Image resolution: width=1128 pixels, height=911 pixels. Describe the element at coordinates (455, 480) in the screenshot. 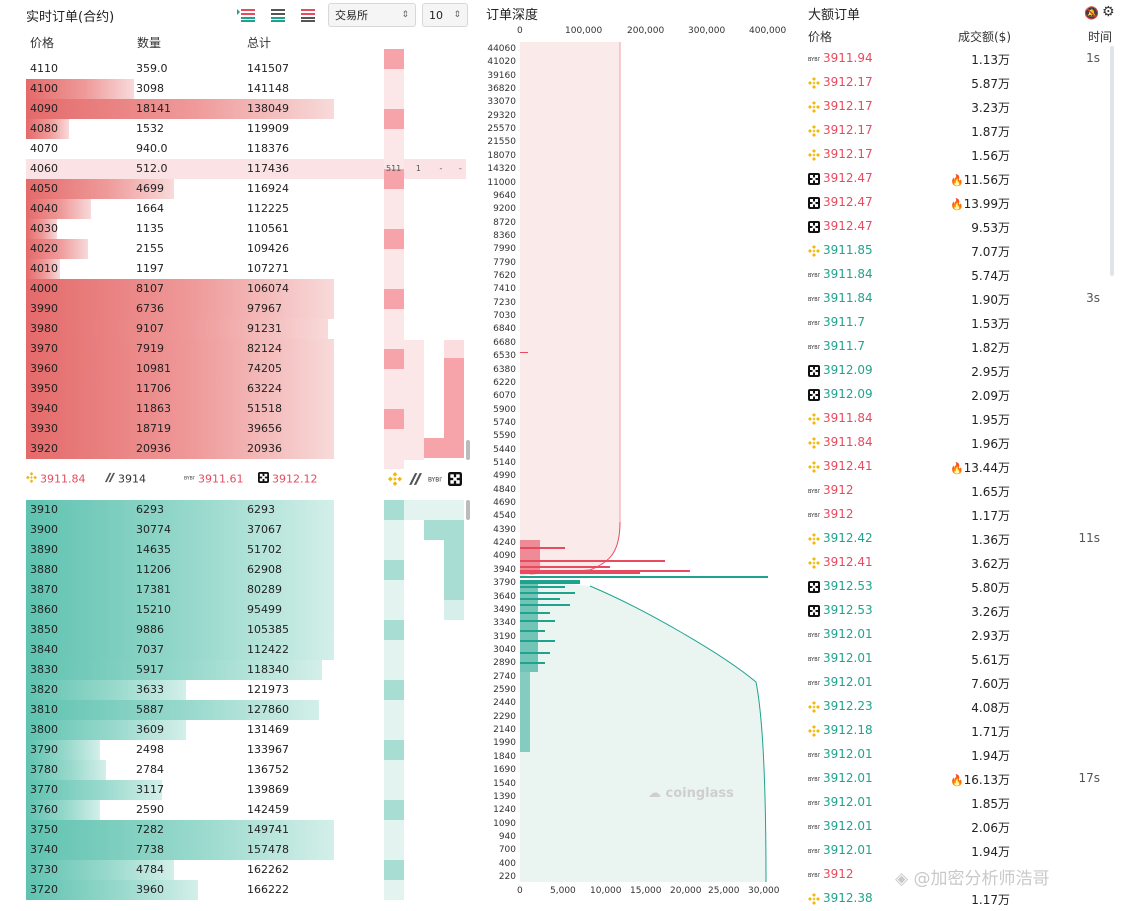

I see `okx-icon` at that location.